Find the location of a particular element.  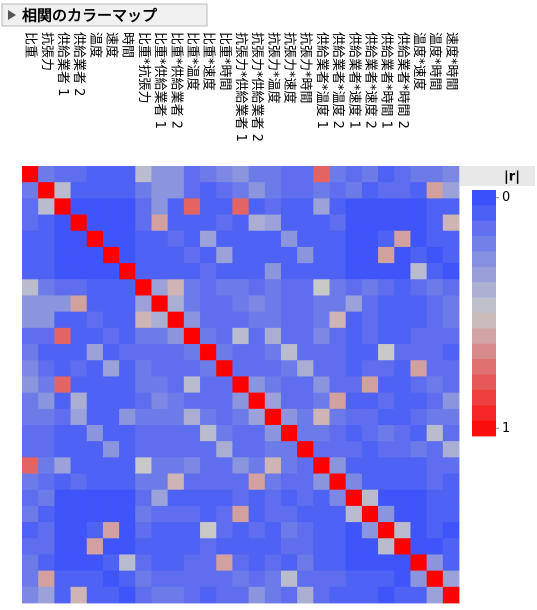

column-label: 抗張力*温度 is located at coordinates (273, 68).